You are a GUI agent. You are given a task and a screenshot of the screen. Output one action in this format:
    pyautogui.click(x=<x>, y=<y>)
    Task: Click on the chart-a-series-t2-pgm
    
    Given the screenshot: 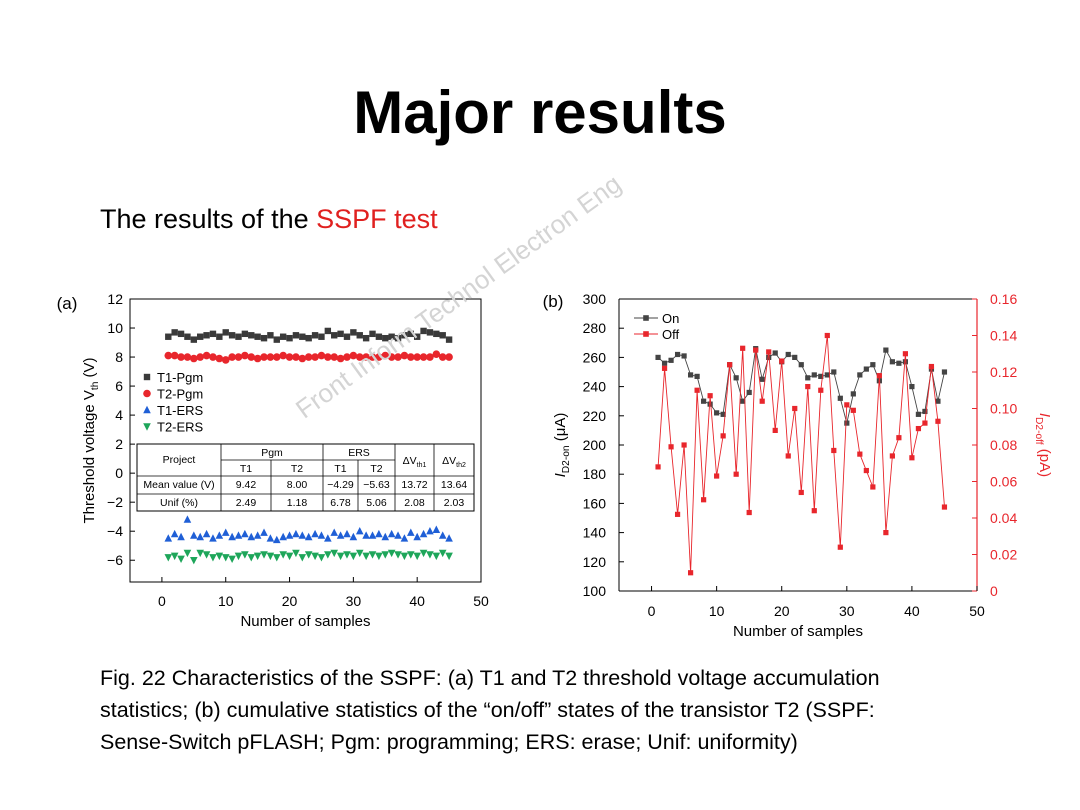 What is the action you would take?
    pyautogui.click(x=308, y=357)
    